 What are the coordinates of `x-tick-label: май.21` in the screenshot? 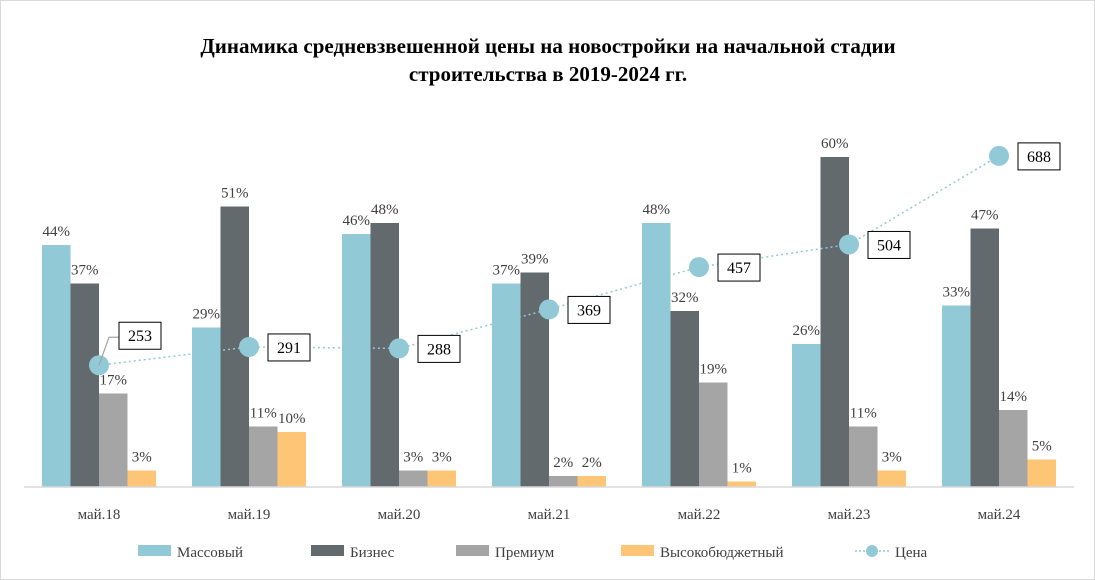 It's located at (549, 515).